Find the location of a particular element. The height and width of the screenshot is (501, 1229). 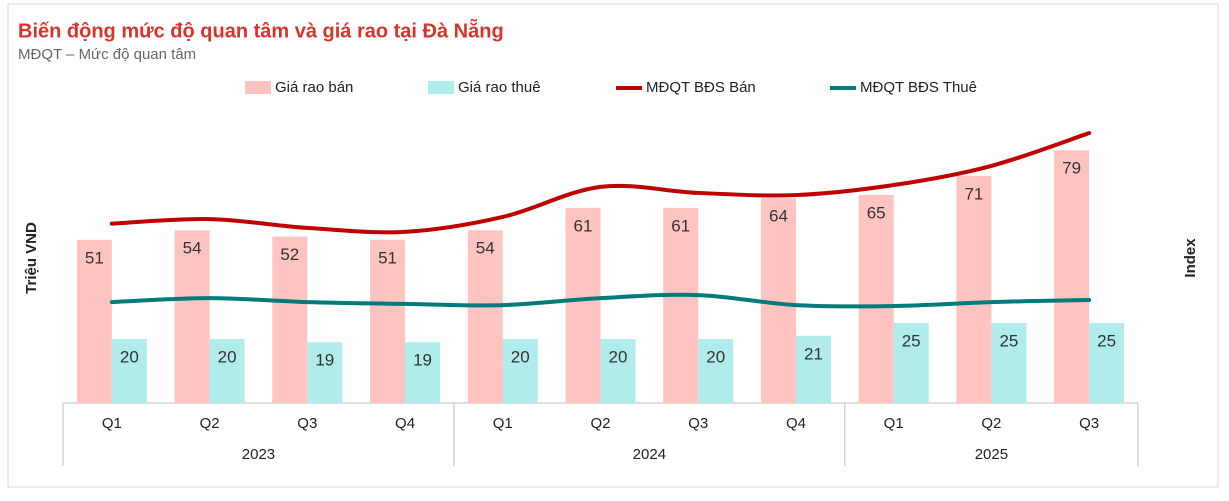

chart-subtitle: MĐQT – Mức độ quan tâm is located at coordinates (107, 54).